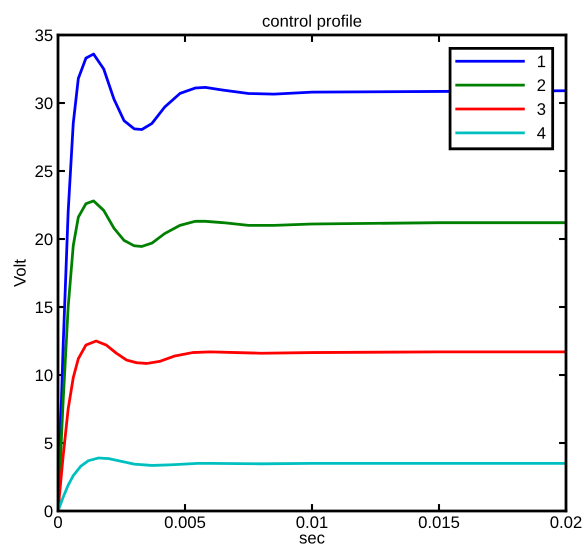  What do you see at coordinates (312, 22) in the screenshot?
I see `chart-title: control profile` at bounding box center [312, 22].